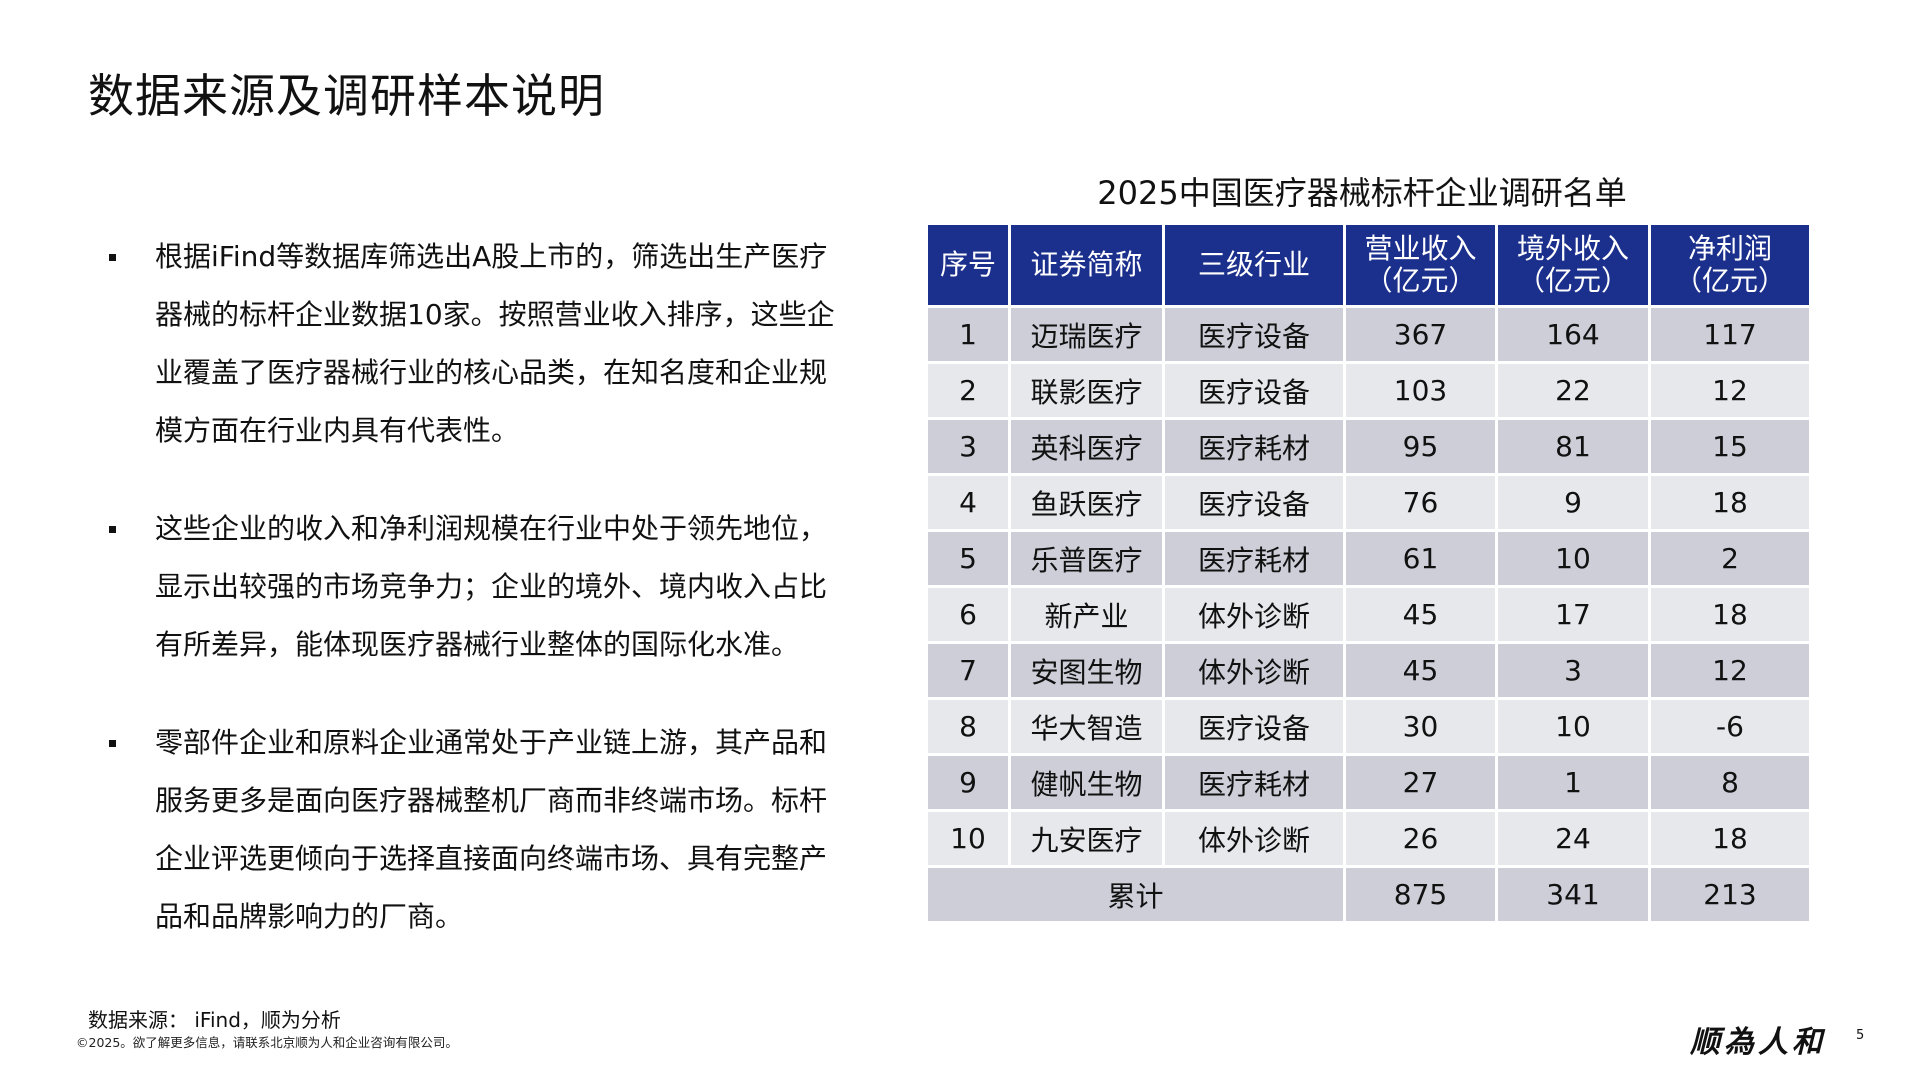  Describe the element at coordinates (1573, 894) in the screenshot. I see `total-overseas: 341` at that location.